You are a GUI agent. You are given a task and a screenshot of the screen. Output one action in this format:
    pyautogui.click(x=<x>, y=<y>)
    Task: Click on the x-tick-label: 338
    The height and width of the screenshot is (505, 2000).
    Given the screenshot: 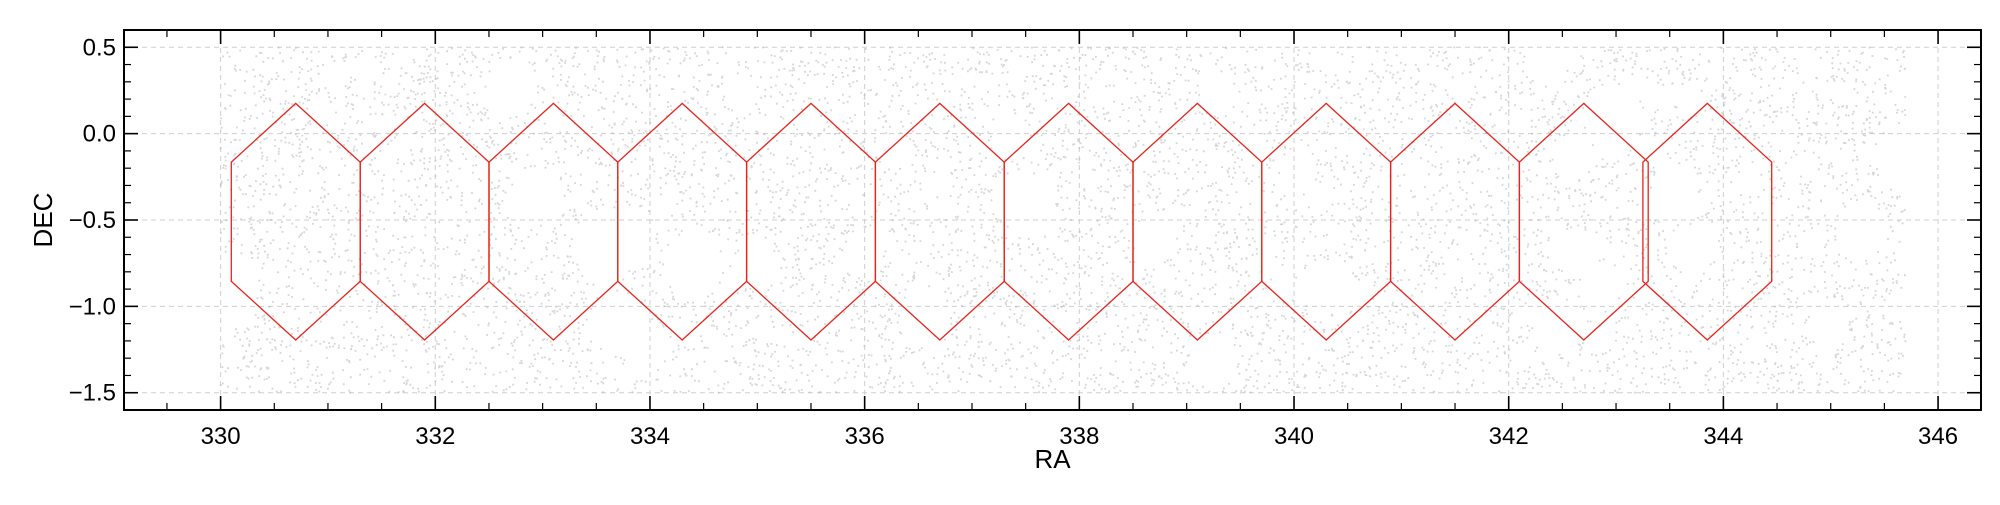 What is the action you would take?
    pyautogui.click(x=1079, y=436)
    